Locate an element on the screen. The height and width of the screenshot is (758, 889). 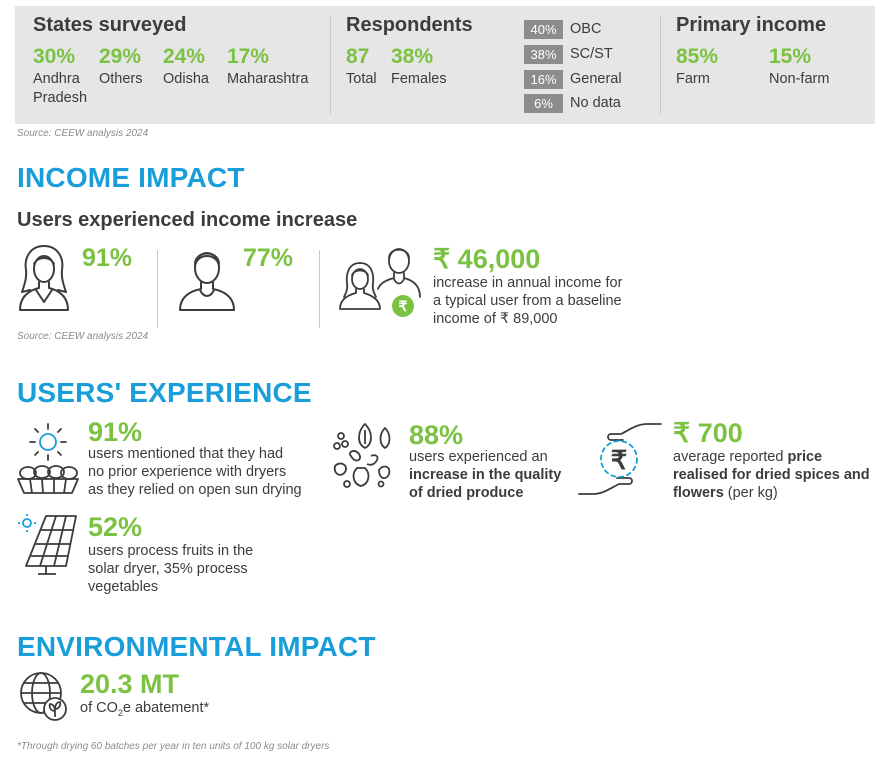
quality-text-bold: increase in the quality is located at coordinates (485, 475).